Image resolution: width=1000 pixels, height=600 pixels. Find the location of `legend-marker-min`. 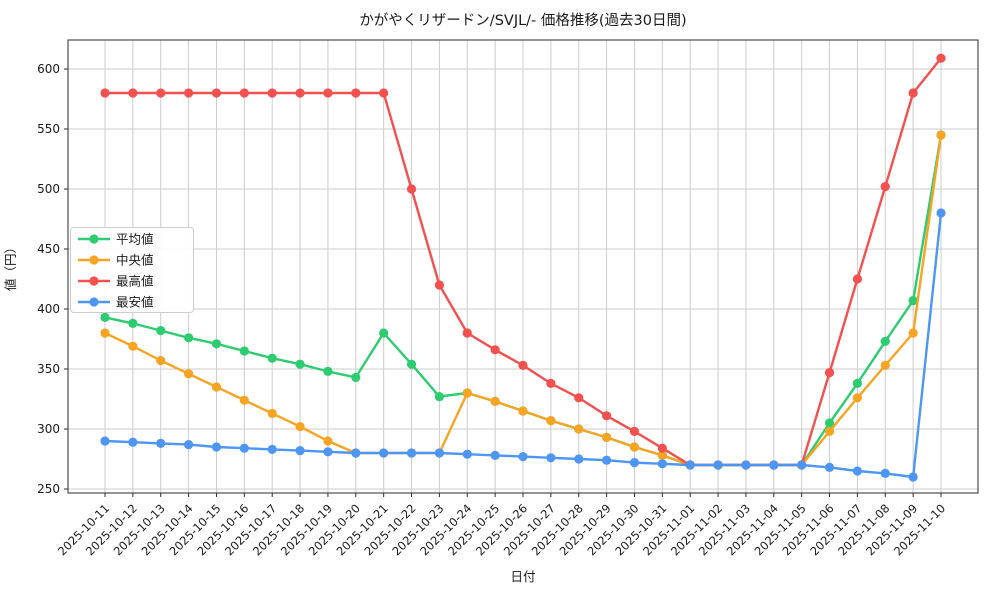

legend-marker-min is located at coordinates (94, 302).